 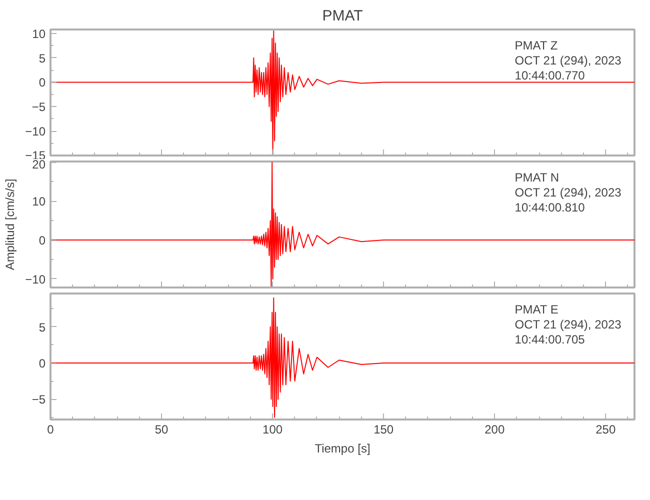 What do you see at coordinates (272, 429) in the screenshot?
I see `x-tick-label: 100` at bounding box center [272, 429].